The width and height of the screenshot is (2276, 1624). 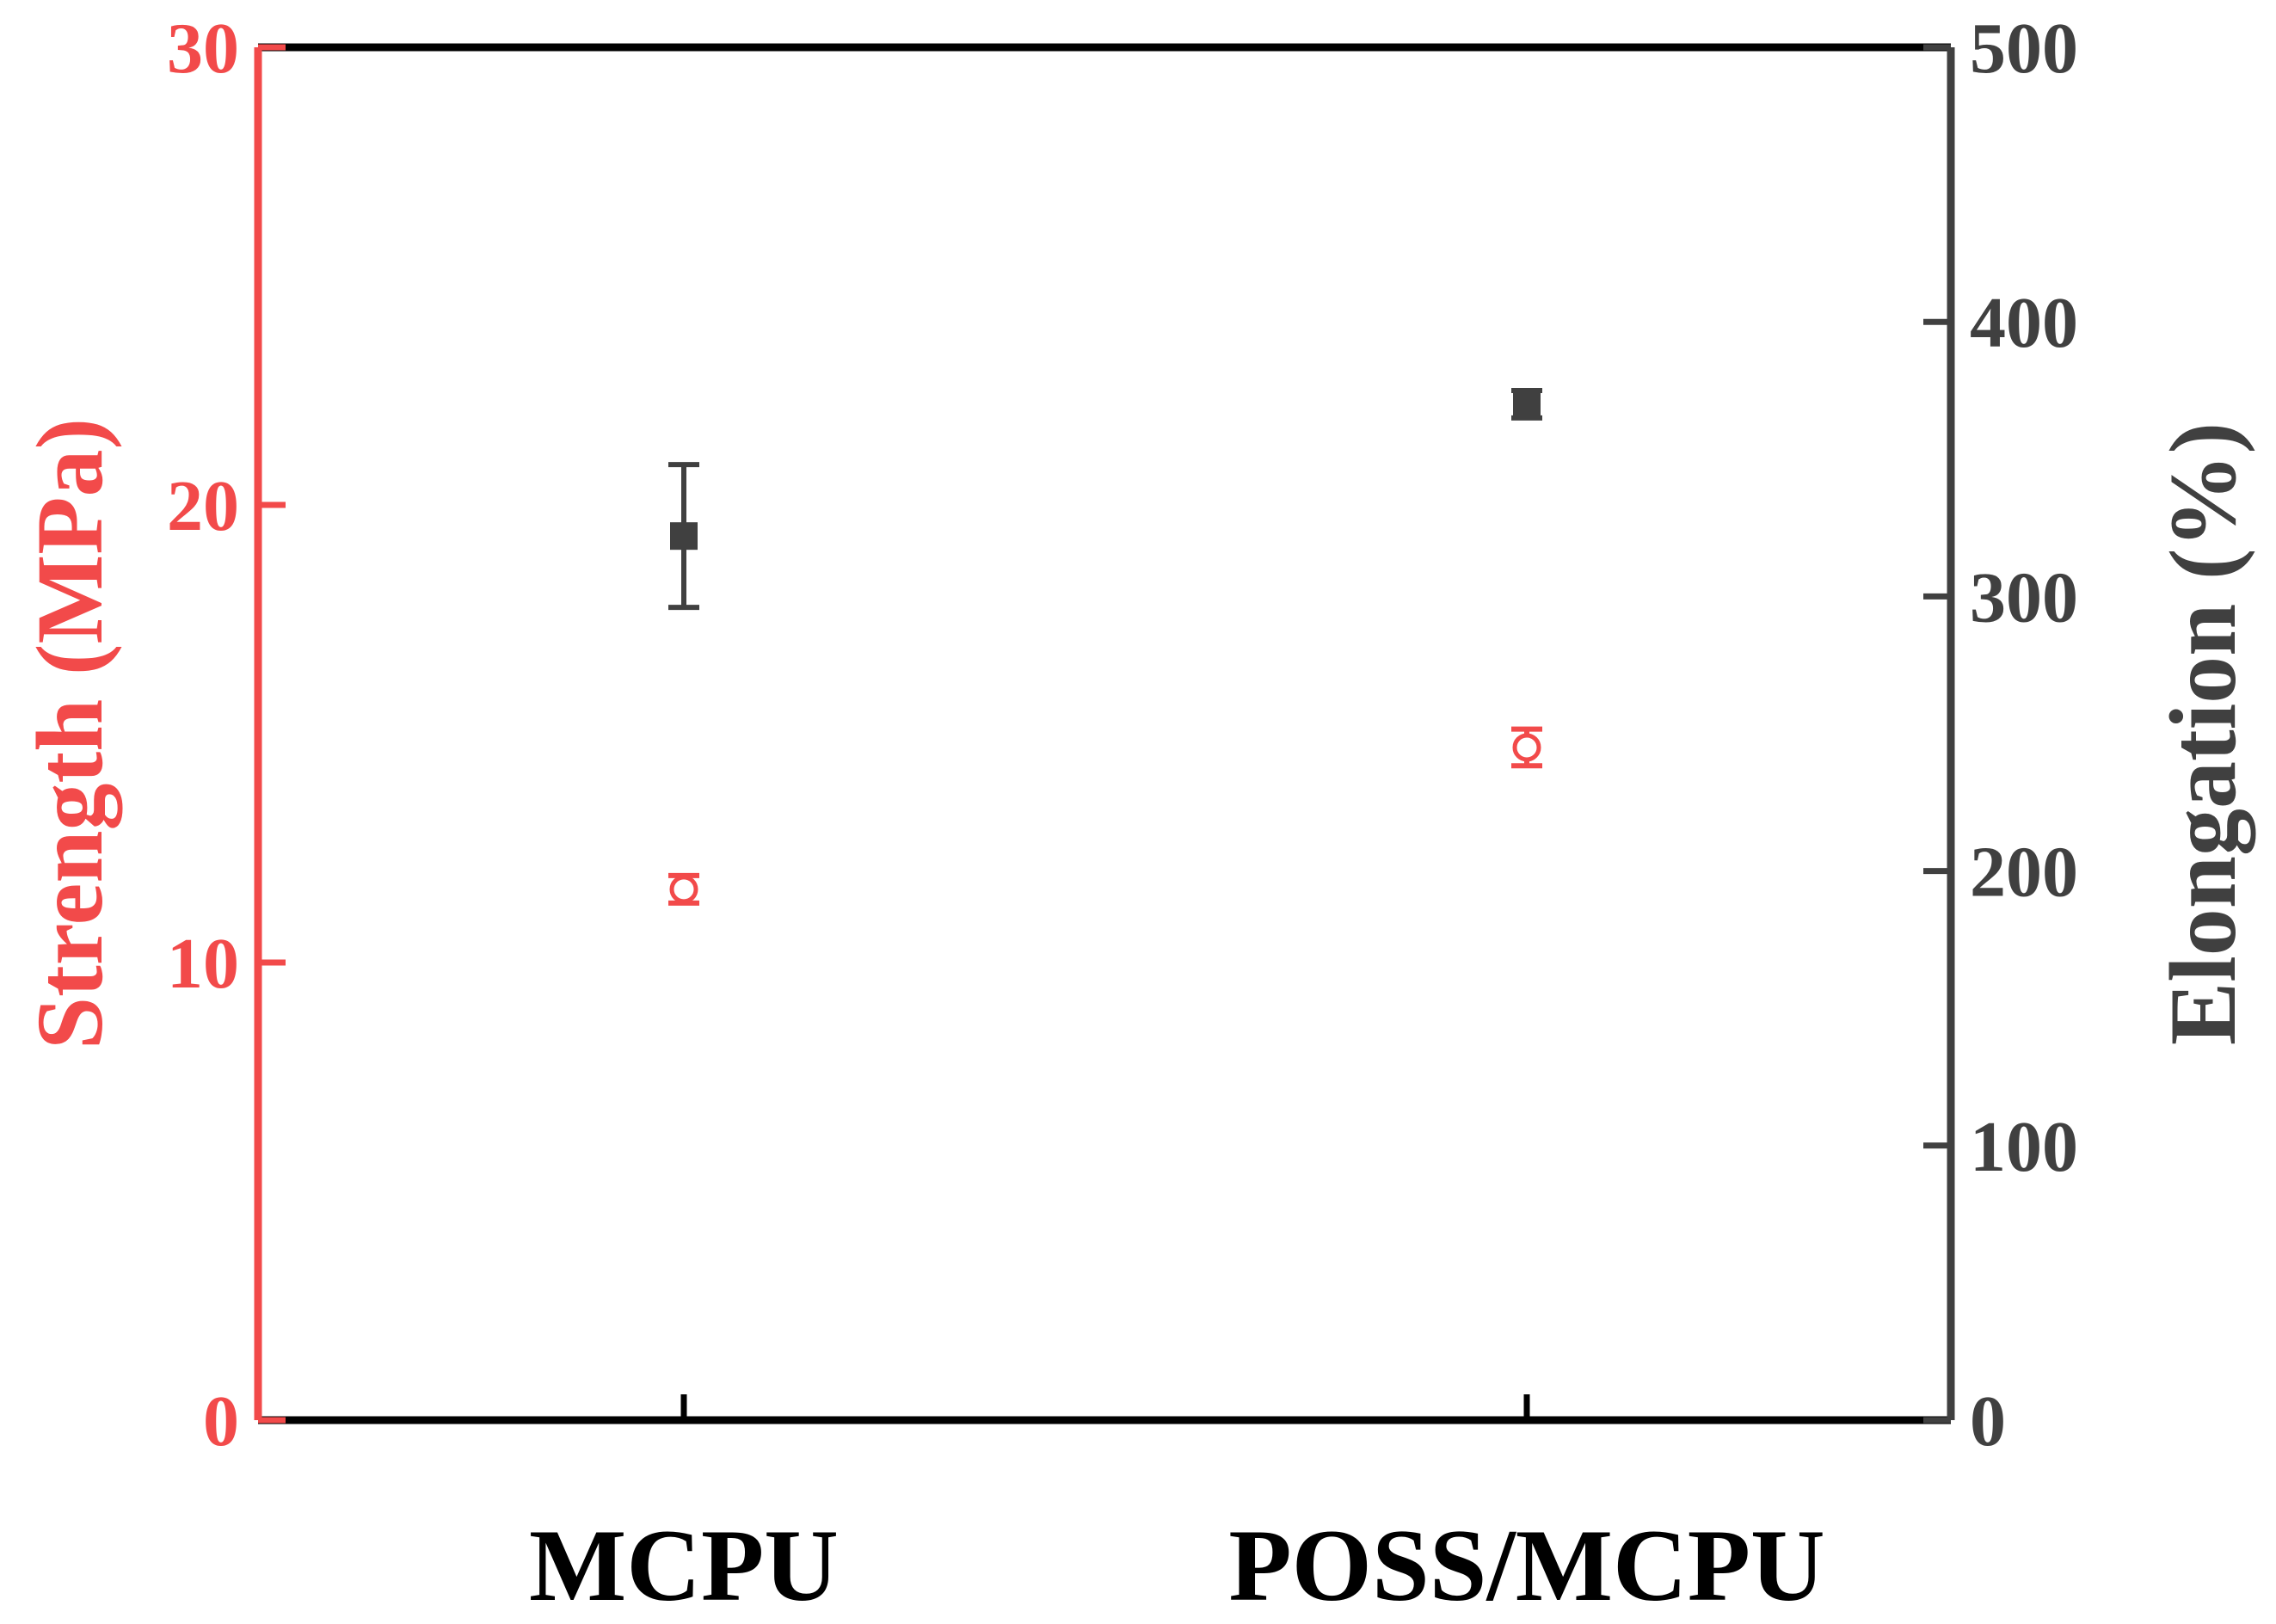 What do you see at coordinates (2024, 1147) in the screenshot?
I see `right-tick-label-1: 100` at bounding box center [2024, 1147].